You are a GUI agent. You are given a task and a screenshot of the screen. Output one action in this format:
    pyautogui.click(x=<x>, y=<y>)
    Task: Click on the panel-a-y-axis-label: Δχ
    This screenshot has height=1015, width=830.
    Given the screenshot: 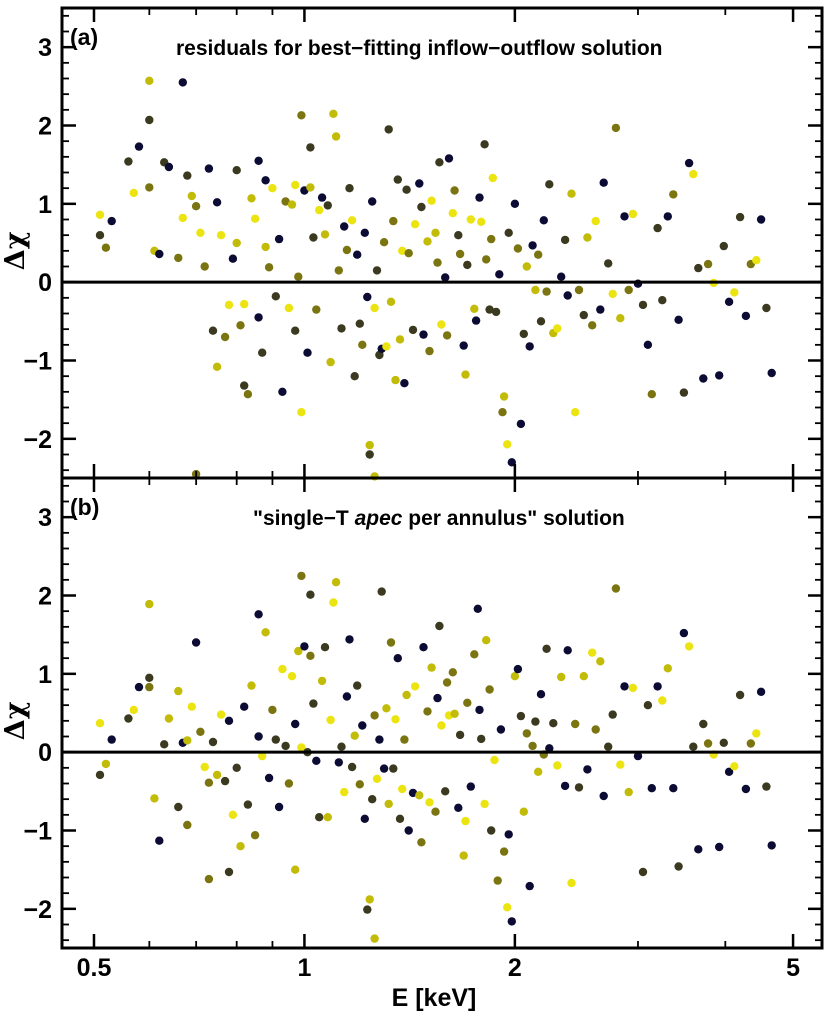 What is the action you would take?
    pyautogui.click(x=15, y=250)
    